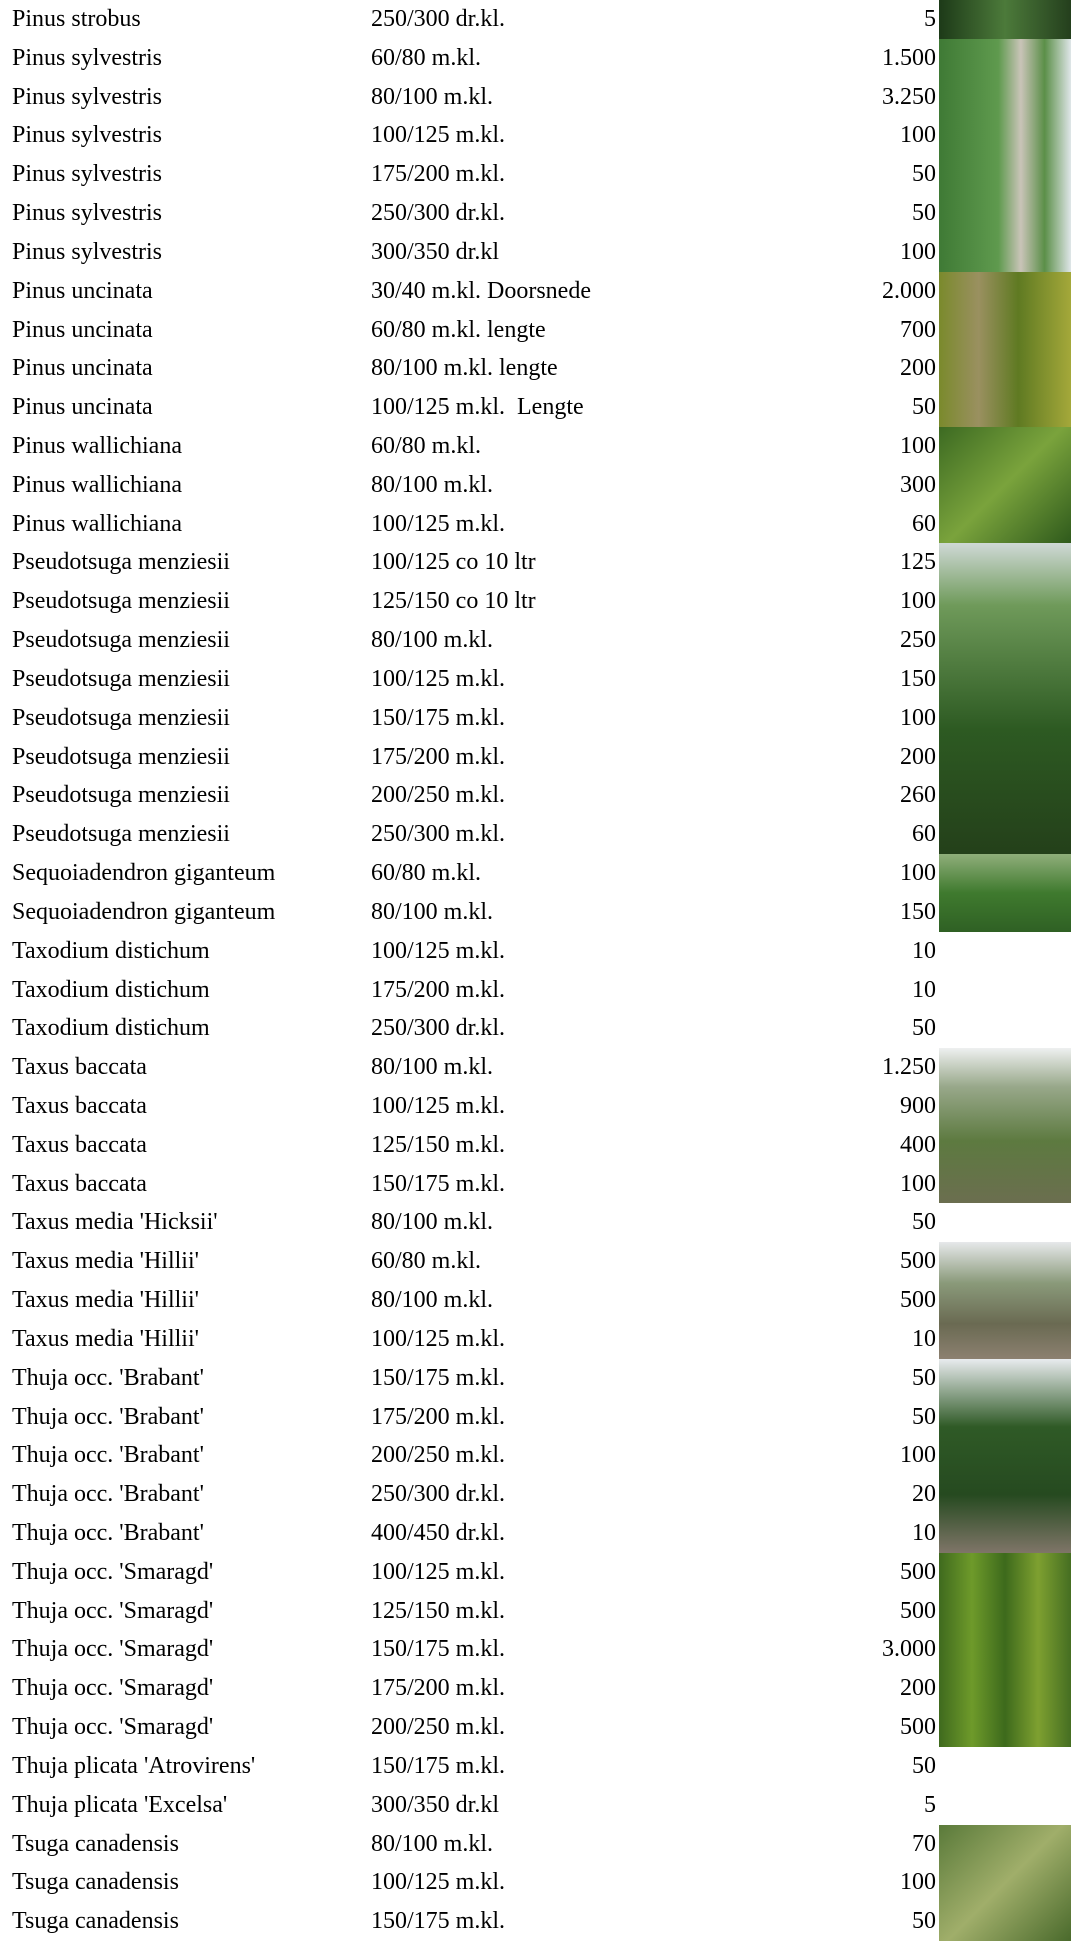 This screenshot has width=1071, height=1941. What do you see at coordinates (924, 834) in the screenshot?
I see `quantity: 60` at bounding box center [924, 834].